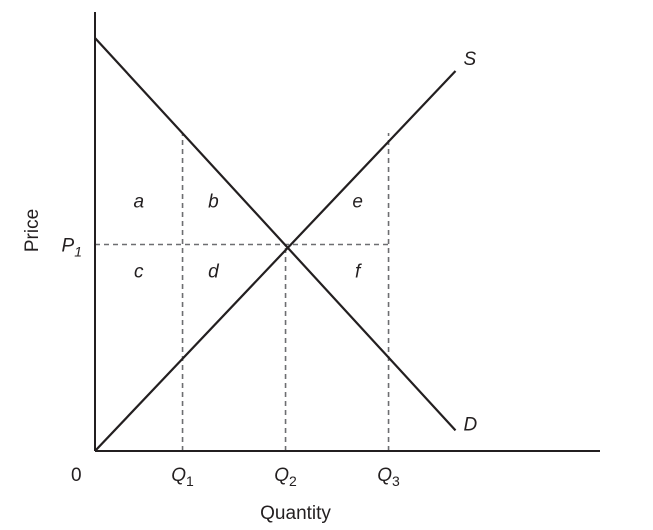 The image size is (653, 530). Describe the element at coordinates (295, 513) in the screenshot. I see `x-axis-label: Quantity` at that location.